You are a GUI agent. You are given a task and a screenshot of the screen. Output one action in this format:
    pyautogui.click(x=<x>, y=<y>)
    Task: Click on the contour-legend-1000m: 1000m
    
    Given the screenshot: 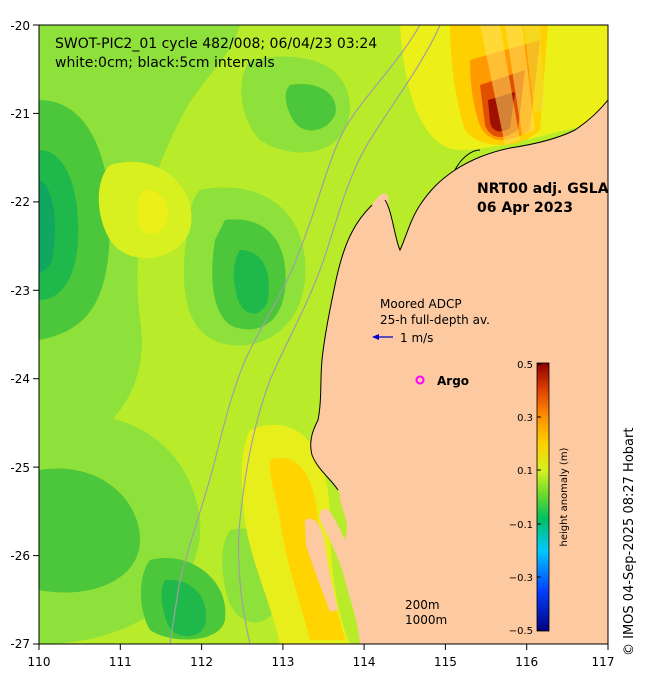 What is the action you would take?
    pyautogui.click(x=426, y=620)
    